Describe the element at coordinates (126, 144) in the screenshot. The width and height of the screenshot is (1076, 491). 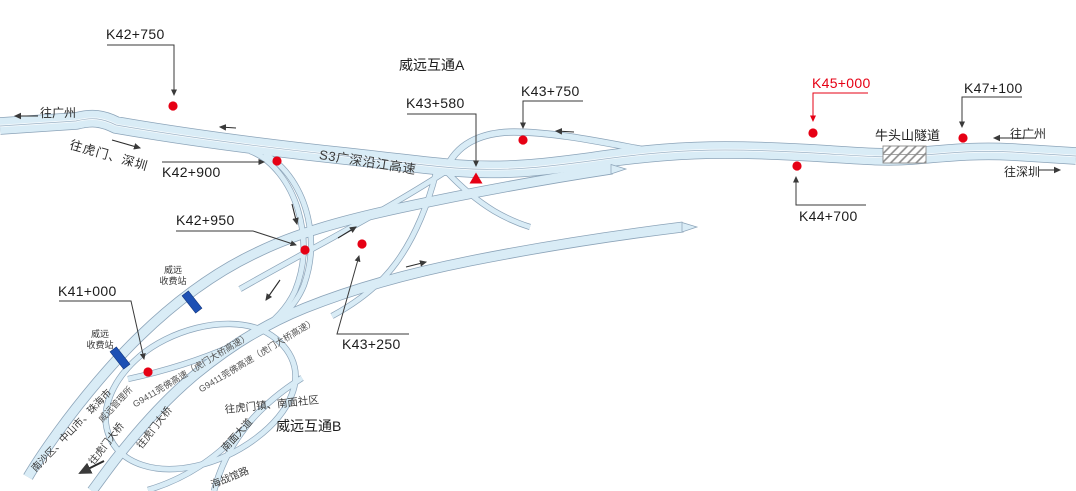
I see `arrow-humen-shenzhen-icon` at that location.